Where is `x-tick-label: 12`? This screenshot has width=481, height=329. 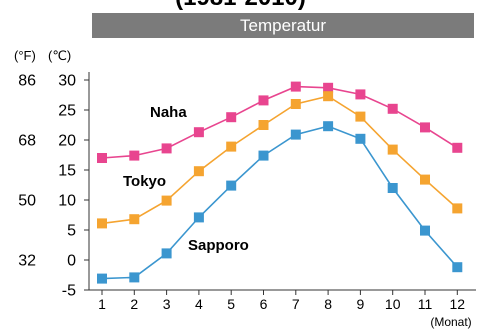 x-tick-label: 12 is located at coordinates (458, 304).